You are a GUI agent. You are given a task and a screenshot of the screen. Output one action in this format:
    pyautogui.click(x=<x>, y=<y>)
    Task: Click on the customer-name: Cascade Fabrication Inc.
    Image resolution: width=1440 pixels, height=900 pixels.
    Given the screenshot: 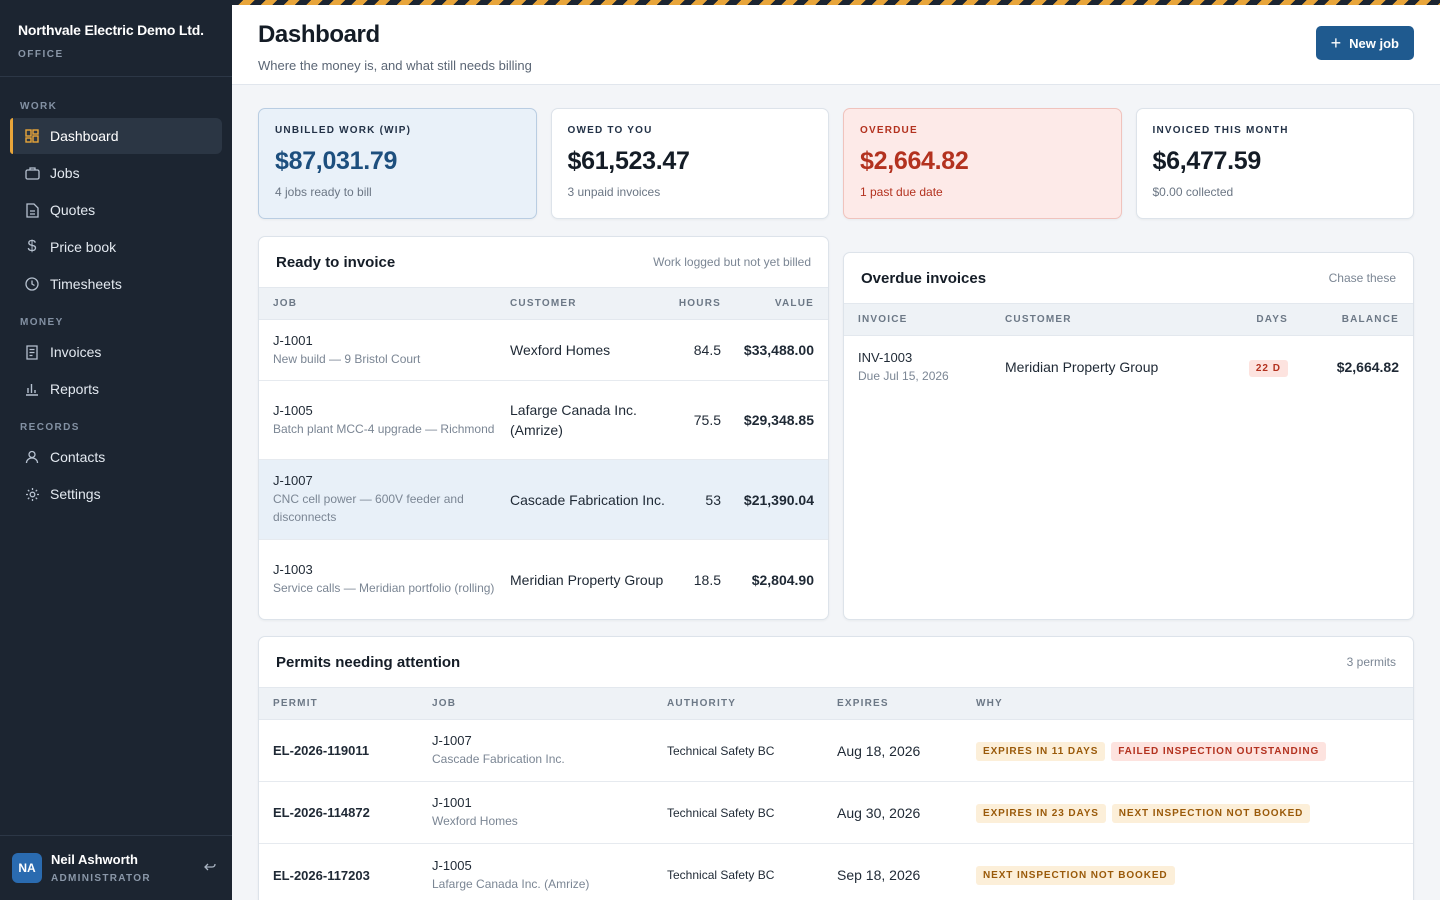 What is the action you would take?
    pyautogui.click(x=498, y=759)
    